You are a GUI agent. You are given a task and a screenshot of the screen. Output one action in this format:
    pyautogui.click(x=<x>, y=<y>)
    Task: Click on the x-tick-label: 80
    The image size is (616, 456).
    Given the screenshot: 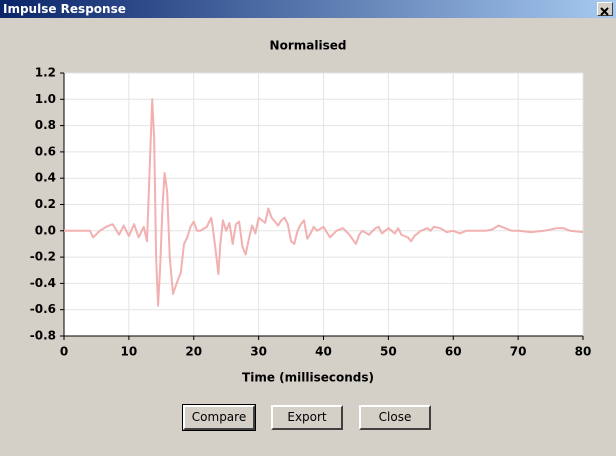 What is the action you would take?
    pyautogui.click(x=583, y=352)
    